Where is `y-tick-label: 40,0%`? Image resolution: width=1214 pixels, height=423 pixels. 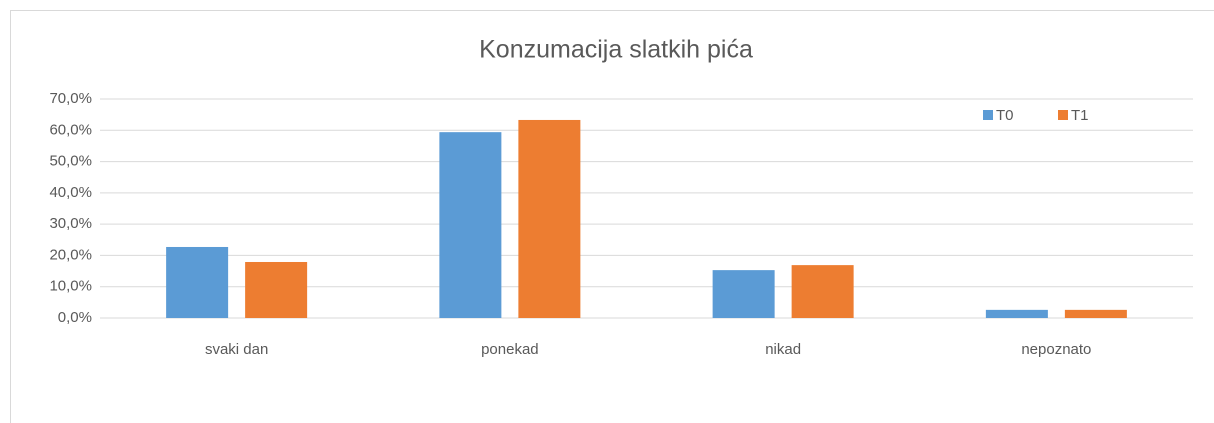 y-tick-label: 40,0% is located at coordinates (70, 192).